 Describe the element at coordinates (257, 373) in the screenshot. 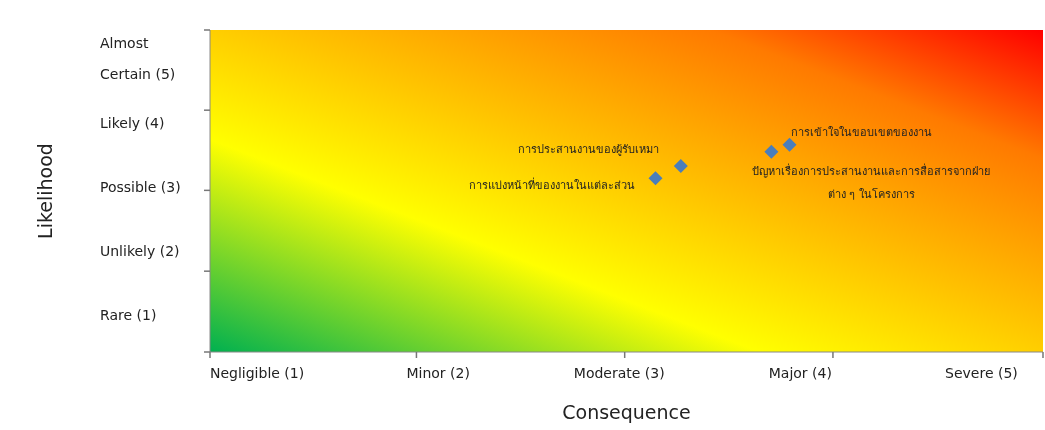

I see `x-tick-label: Negligible (1)` at that location.